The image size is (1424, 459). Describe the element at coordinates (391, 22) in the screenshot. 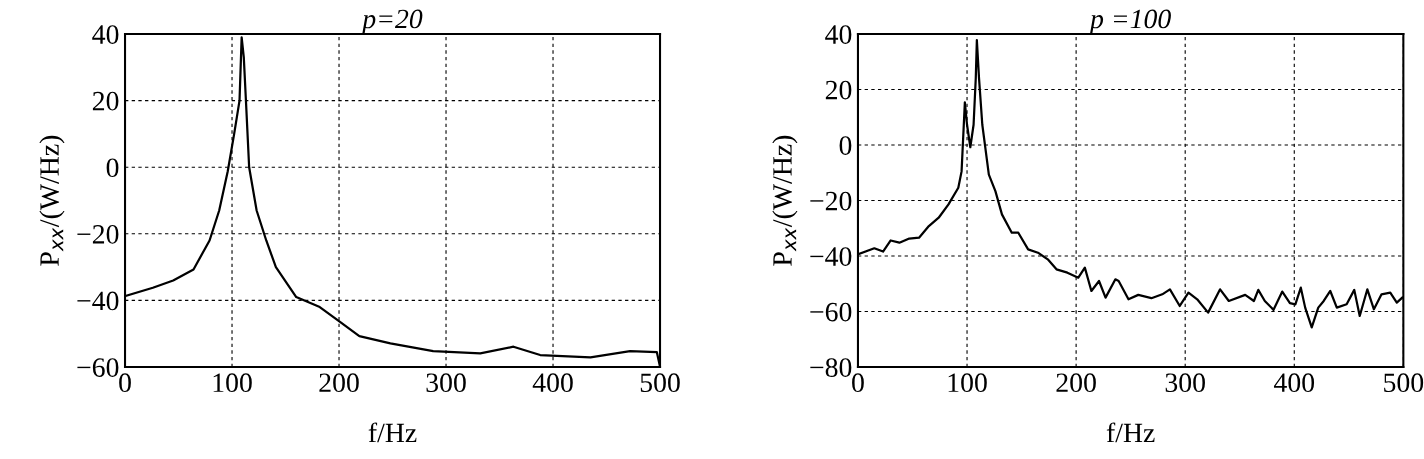

I see `chart-title: p=20` at that location.